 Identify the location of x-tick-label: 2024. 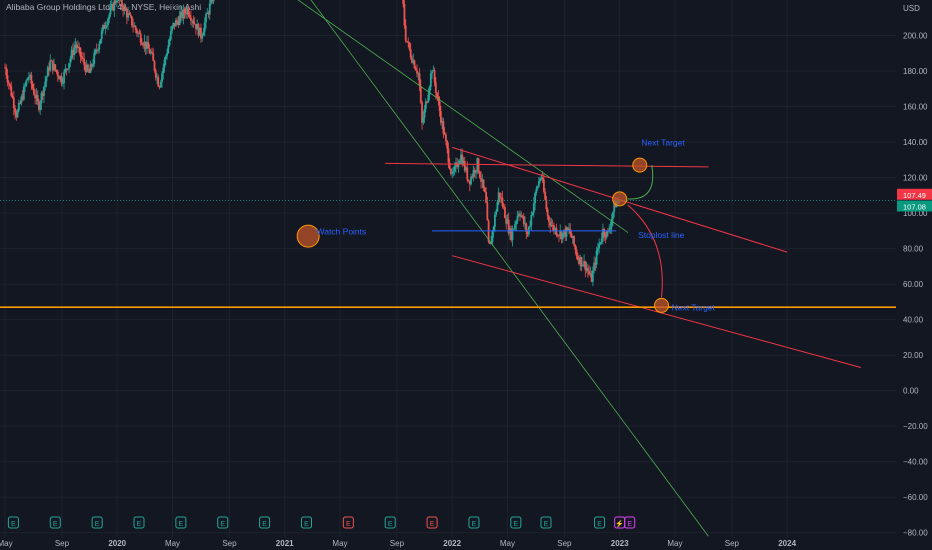
(787, 543).